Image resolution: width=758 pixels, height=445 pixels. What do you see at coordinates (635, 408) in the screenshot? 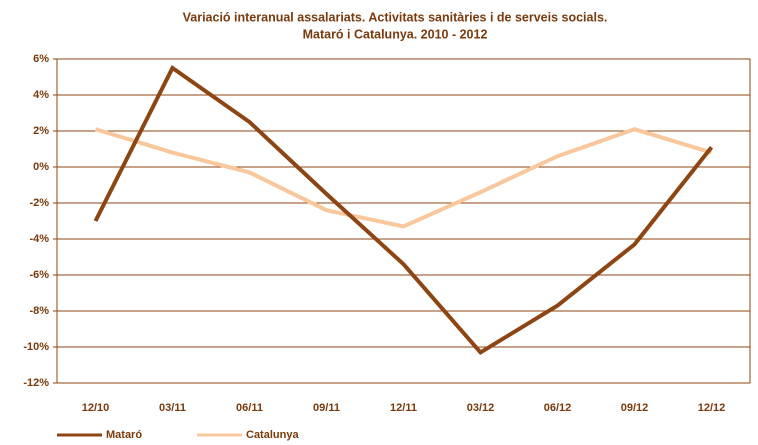
I see `x-tick-label: 09/12` at bounding box center [635, 408].